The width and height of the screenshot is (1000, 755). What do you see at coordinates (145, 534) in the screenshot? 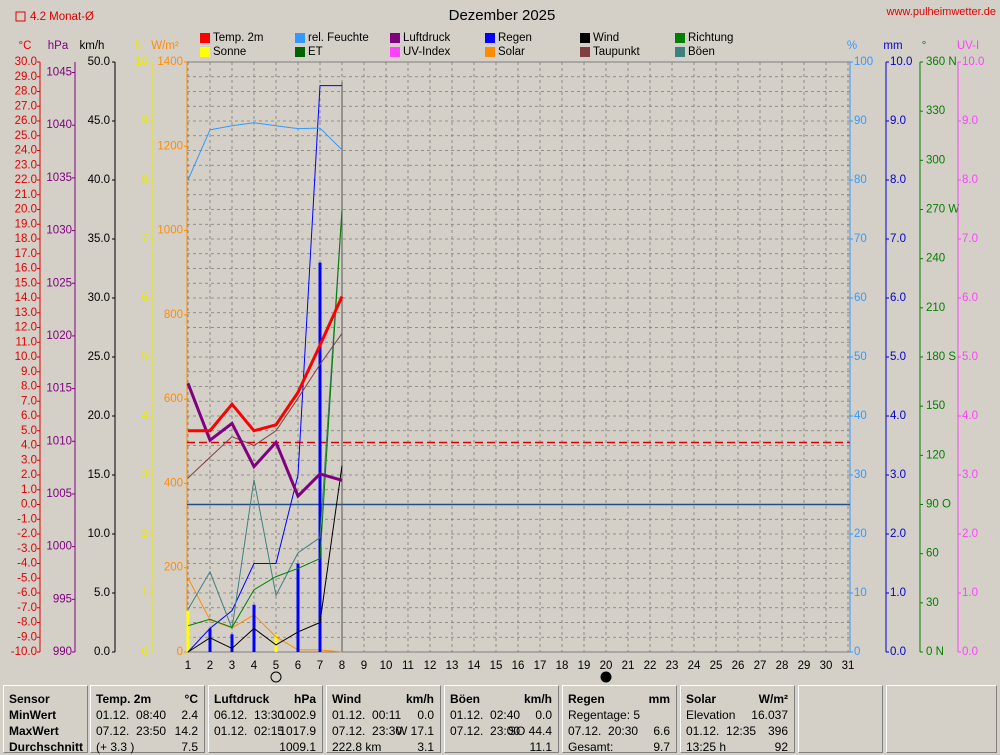
I see `y-tick-label: 2` at bounding box center [145, 534].